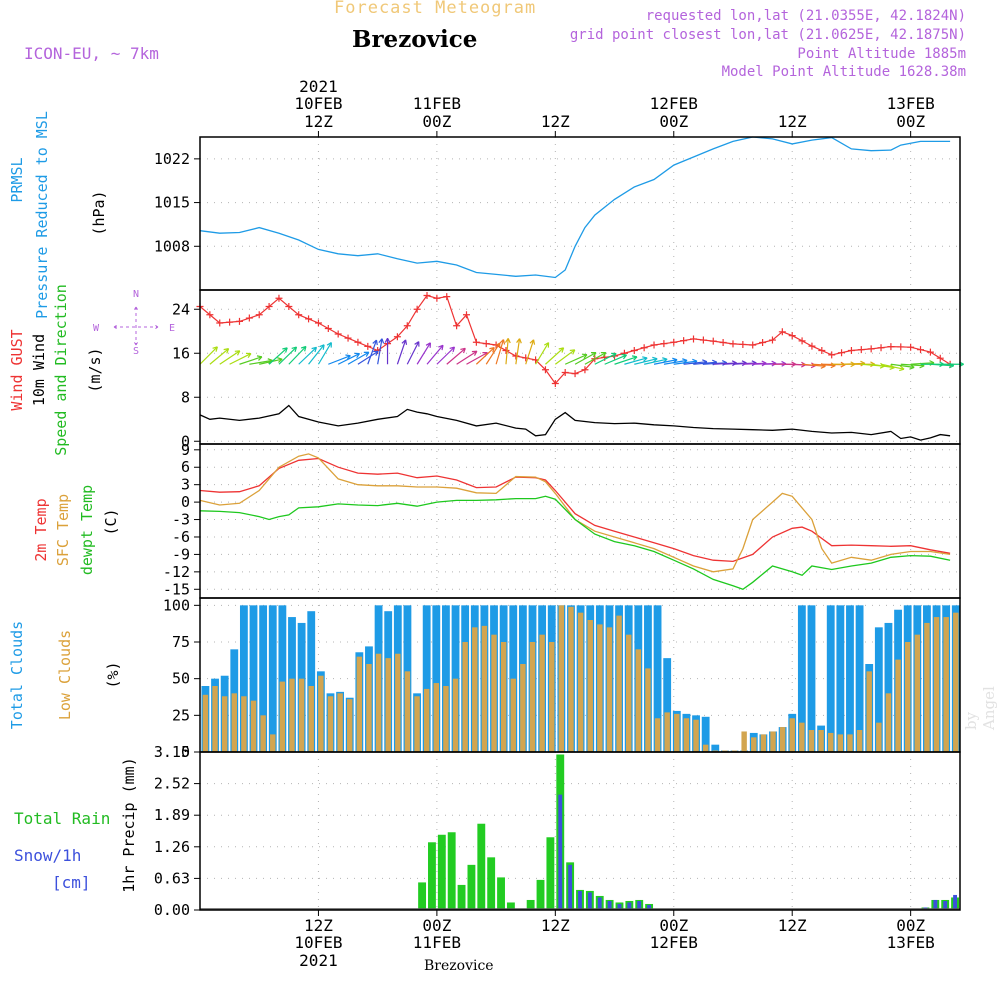 The image size is (1000, 1000). Describe the element at coordinates (185, 441) in the screenshot. I see `y-tick-label: 0` at that location.